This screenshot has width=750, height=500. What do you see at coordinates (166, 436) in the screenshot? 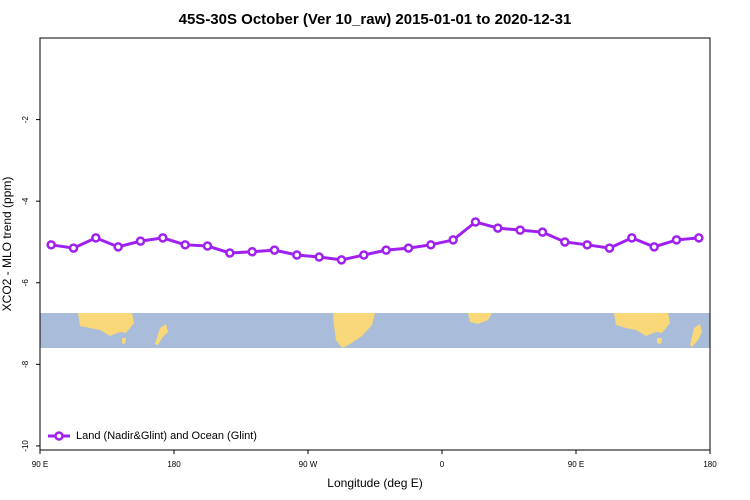
I see `legend-label: Land (Nadir&Glint) and Ocean (Glint)` at bounding box center [166, 436].